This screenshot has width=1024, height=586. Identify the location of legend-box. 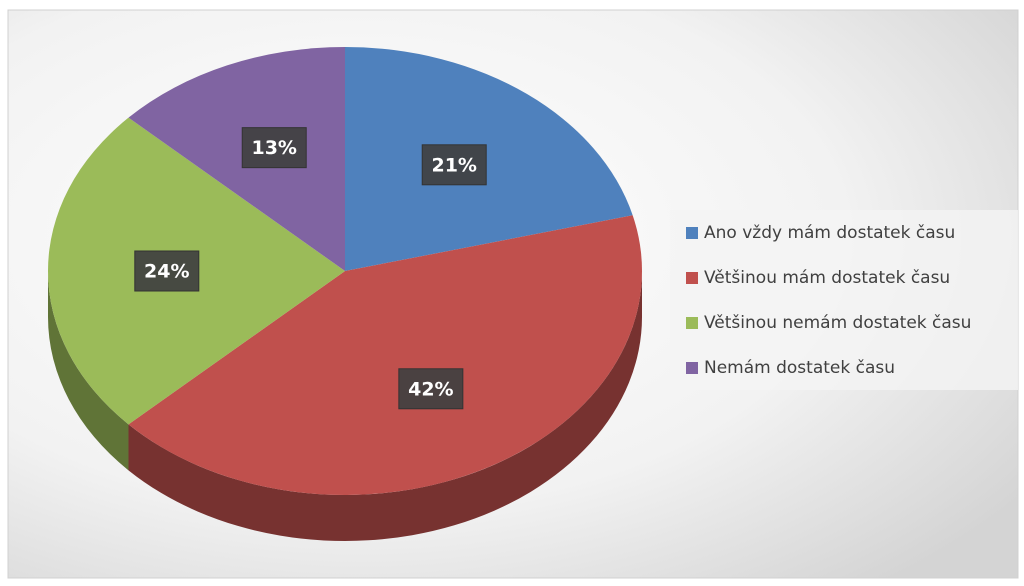
(844, 300).